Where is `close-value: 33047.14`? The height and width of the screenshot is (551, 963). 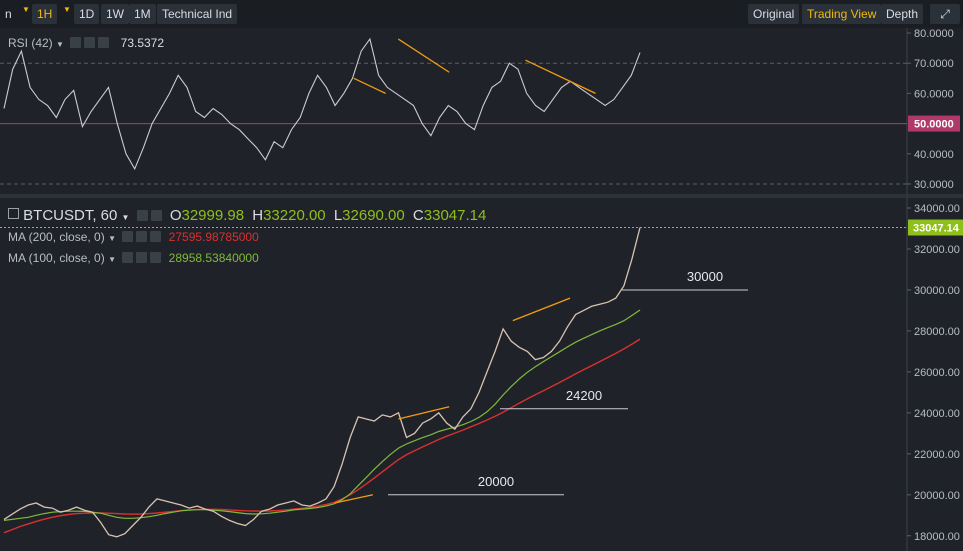 close-value: 33047.14 is located at coordinates (455, 215).